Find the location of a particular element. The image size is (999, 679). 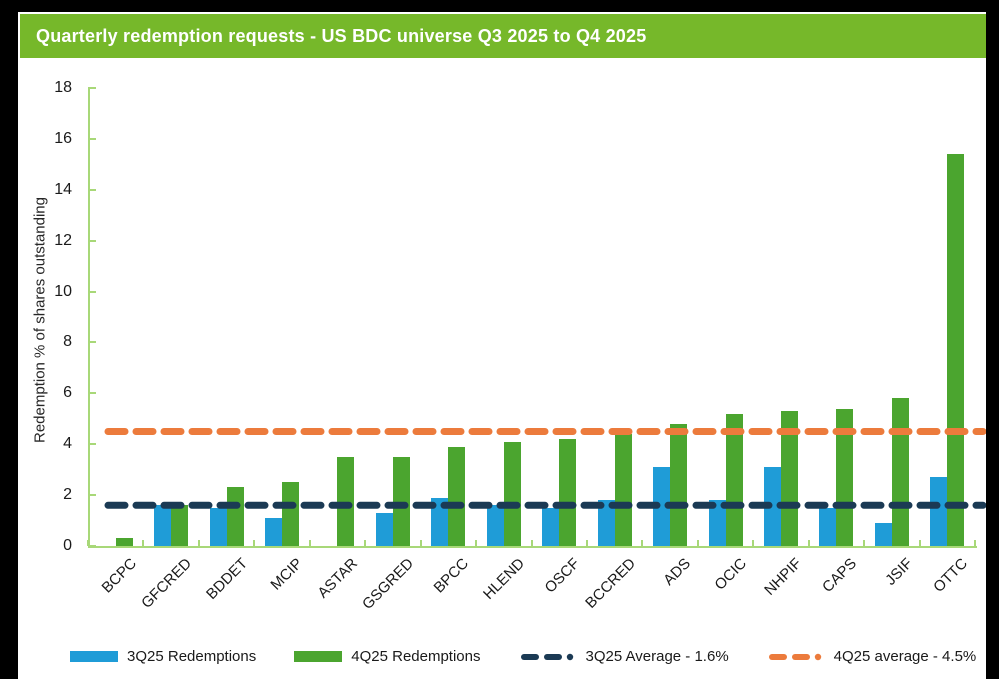

y-tick-label: 16 is located at coordinates (63, 138).